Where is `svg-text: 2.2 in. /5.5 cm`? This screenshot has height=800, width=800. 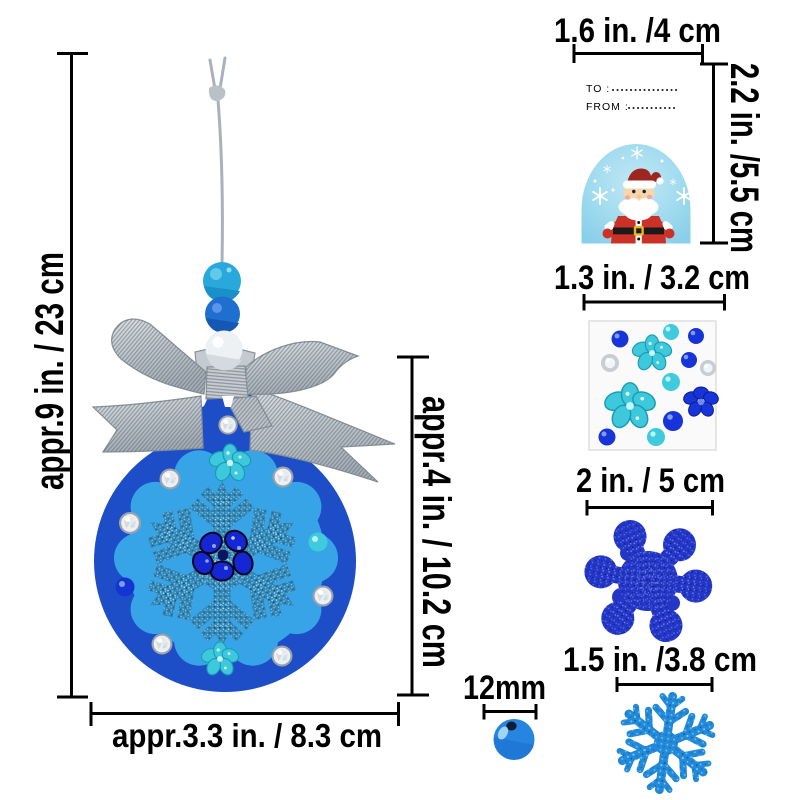 svg-text: 2.2 in. /5.5 cm is located at coordinates (744, 158).